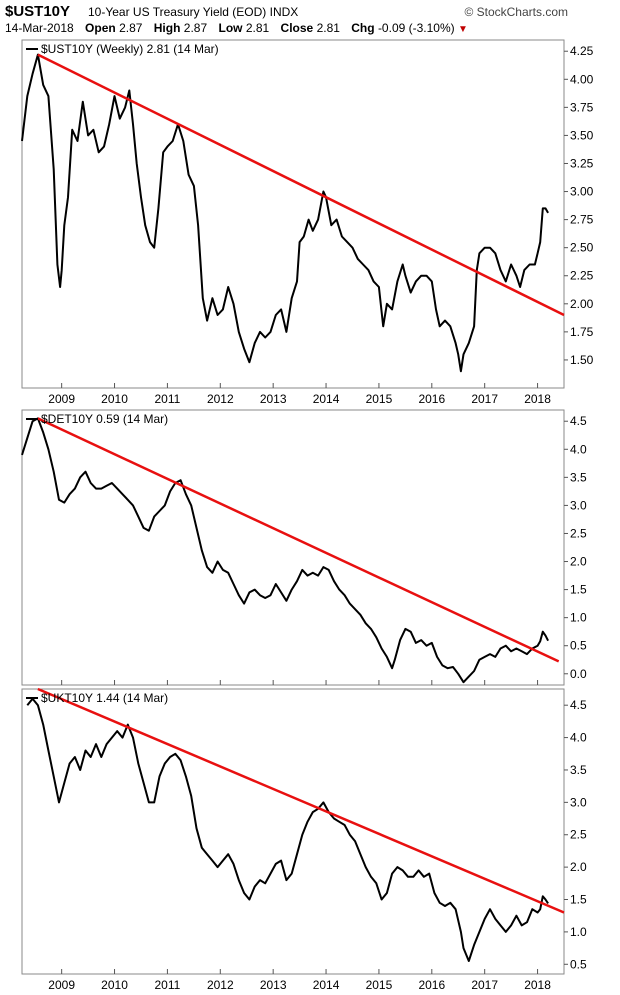 This screenshot has height=995, width=620. What do you see at coordinates (582, 220) in the screenshot?
I see `y-tick-label: 2.75` at bounding box center [582, 220].